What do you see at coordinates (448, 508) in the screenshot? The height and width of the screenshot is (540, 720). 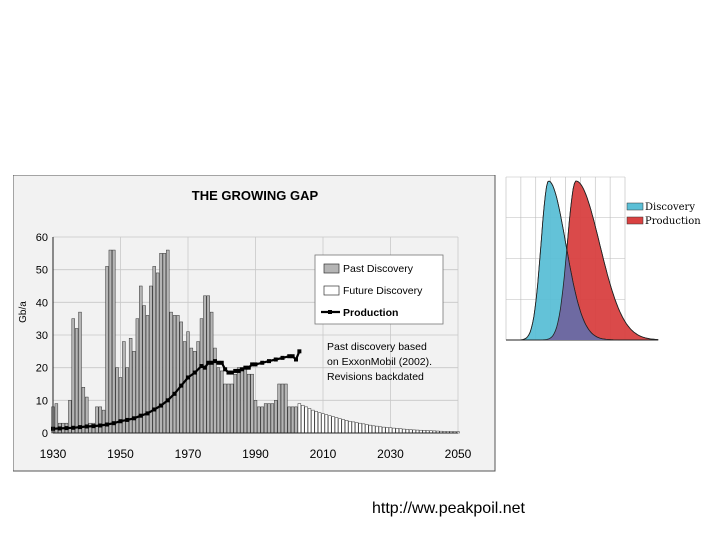 I see `source-url-caption: http://ww.peakpoil.net` at bounding box center [448, 508].